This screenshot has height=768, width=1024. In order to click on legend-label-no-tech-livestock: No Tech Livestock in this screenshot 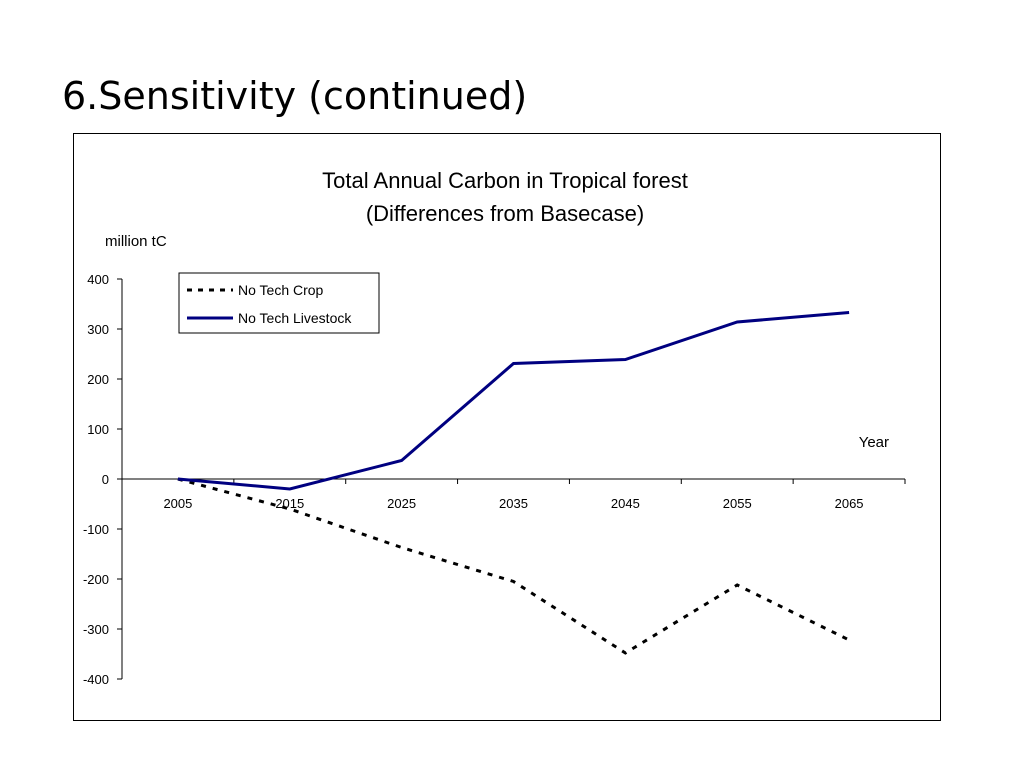, I will do `click(295, 318)`.